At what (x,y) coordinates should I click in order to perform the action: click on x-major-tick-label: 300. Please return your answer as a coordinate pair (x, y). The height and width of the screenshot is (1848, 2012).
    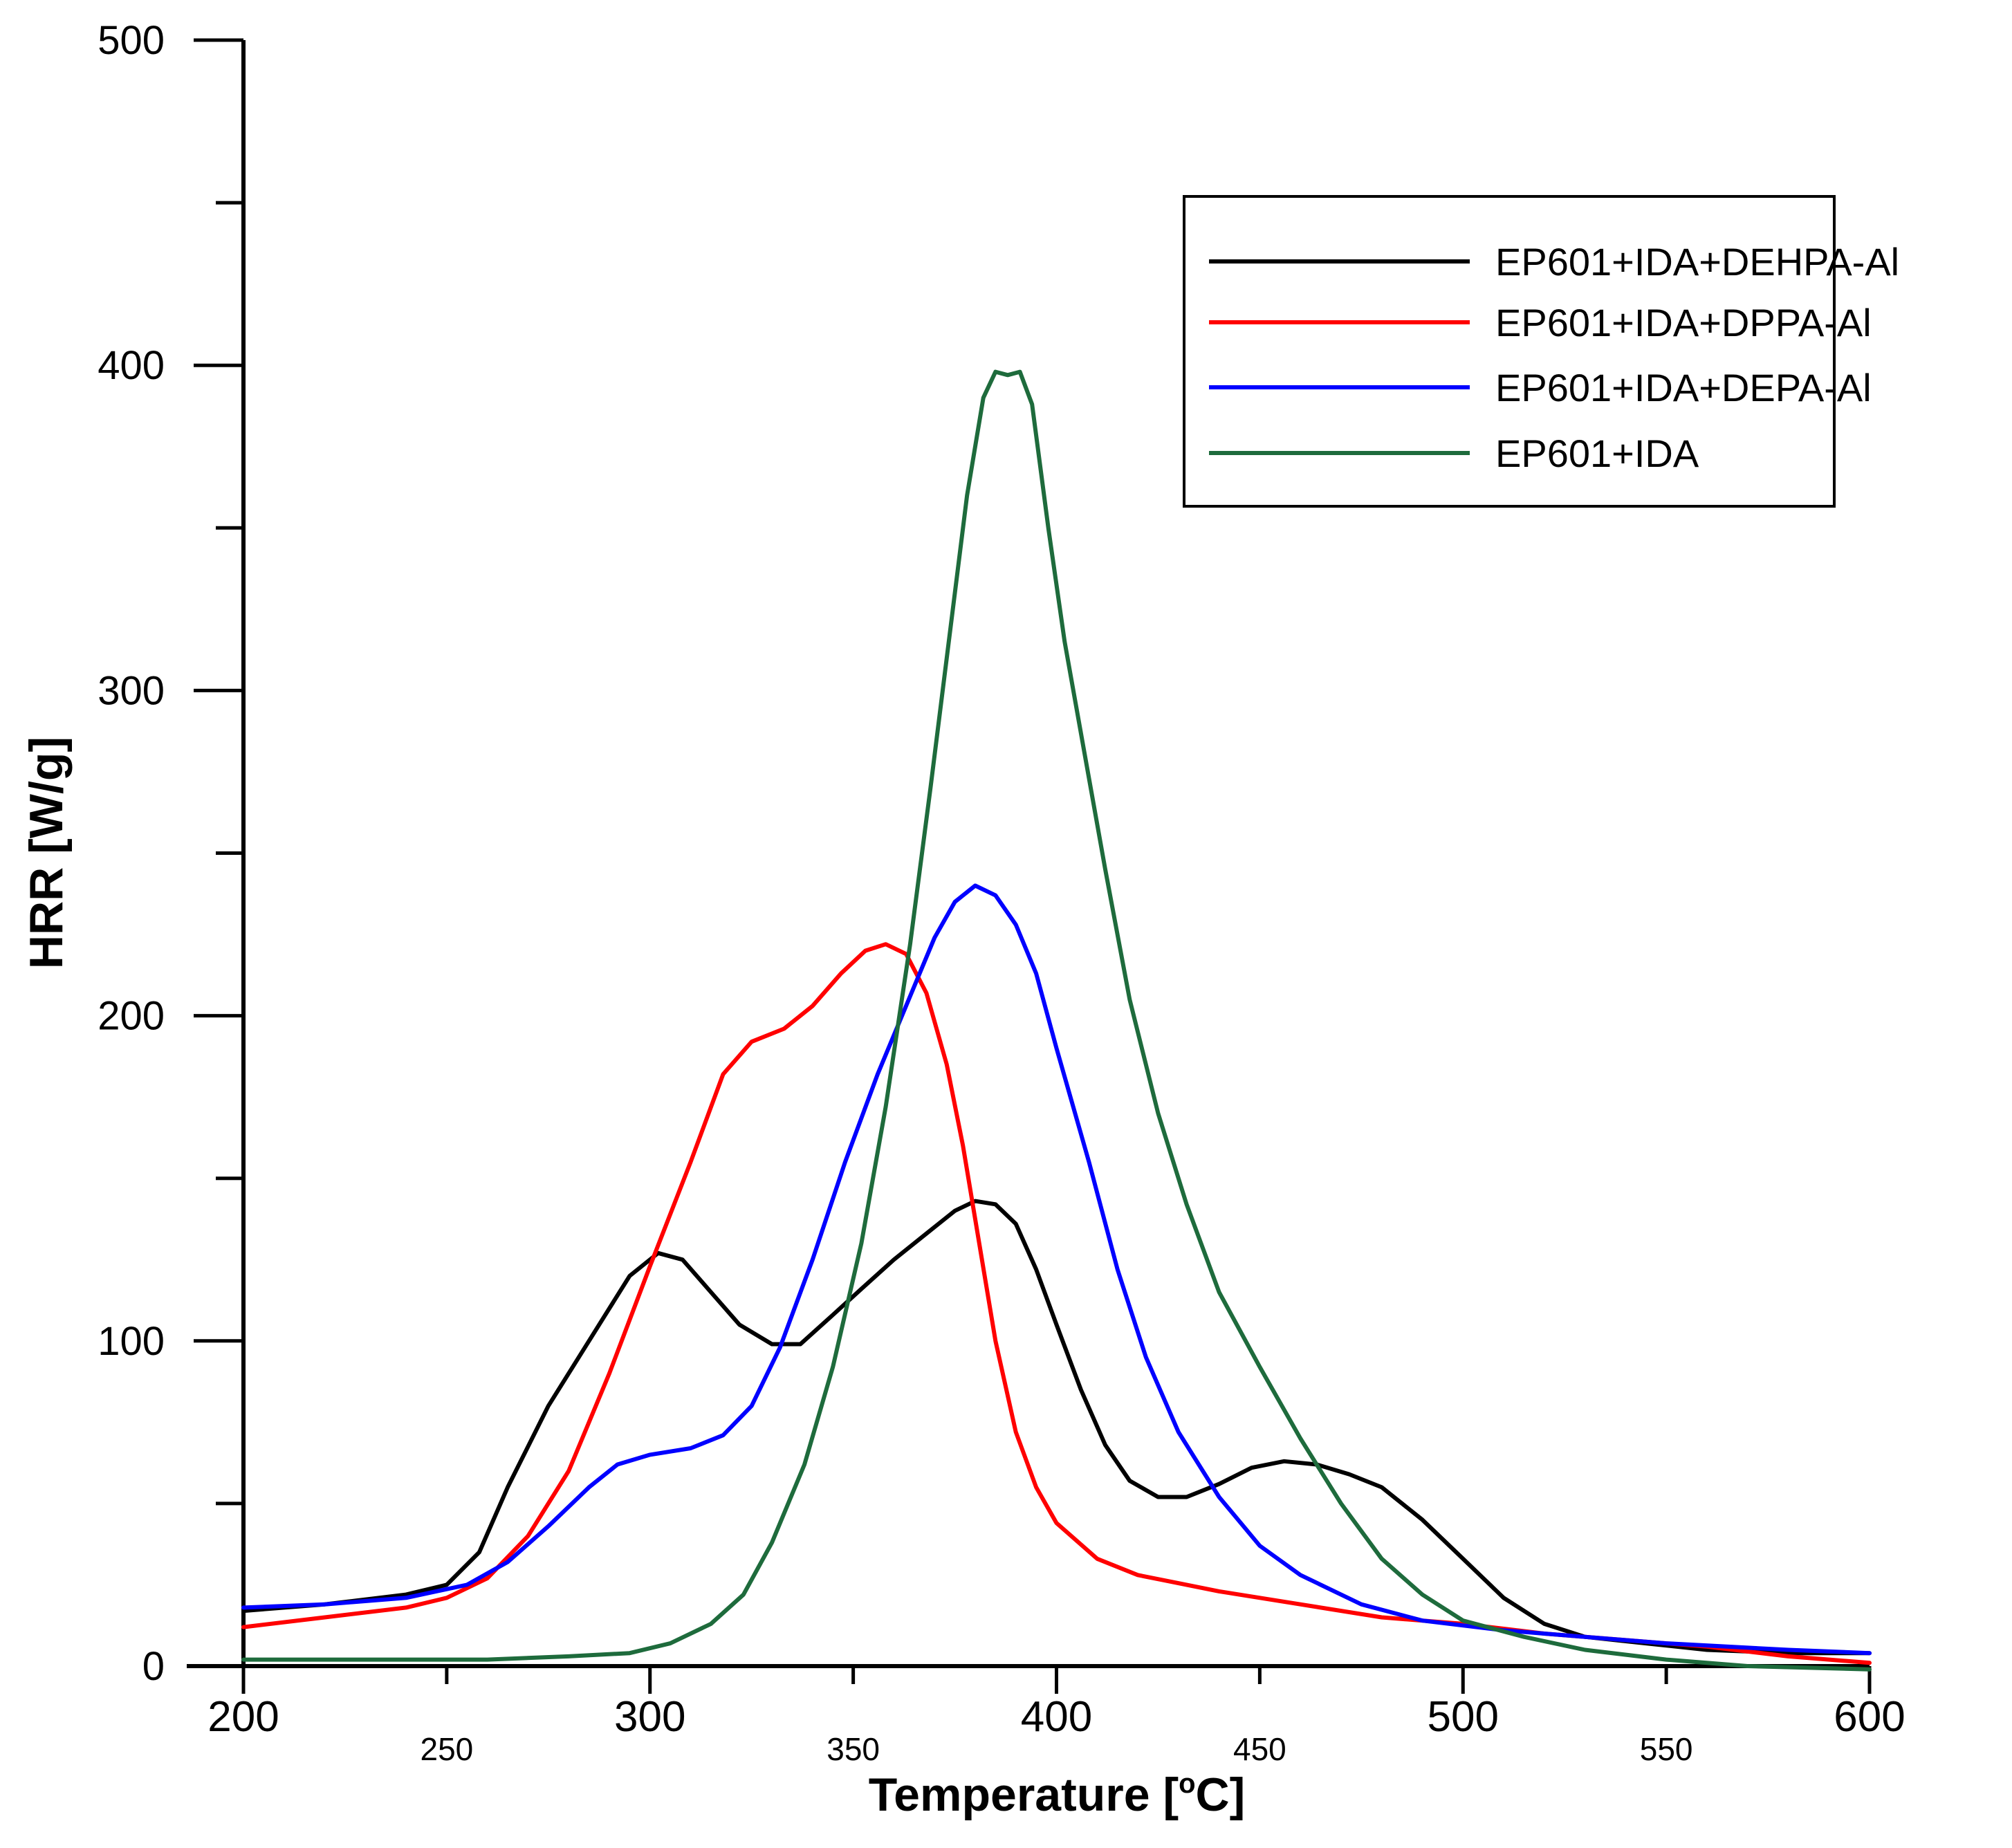
    Looking at the image, I should click on (649, 1717).